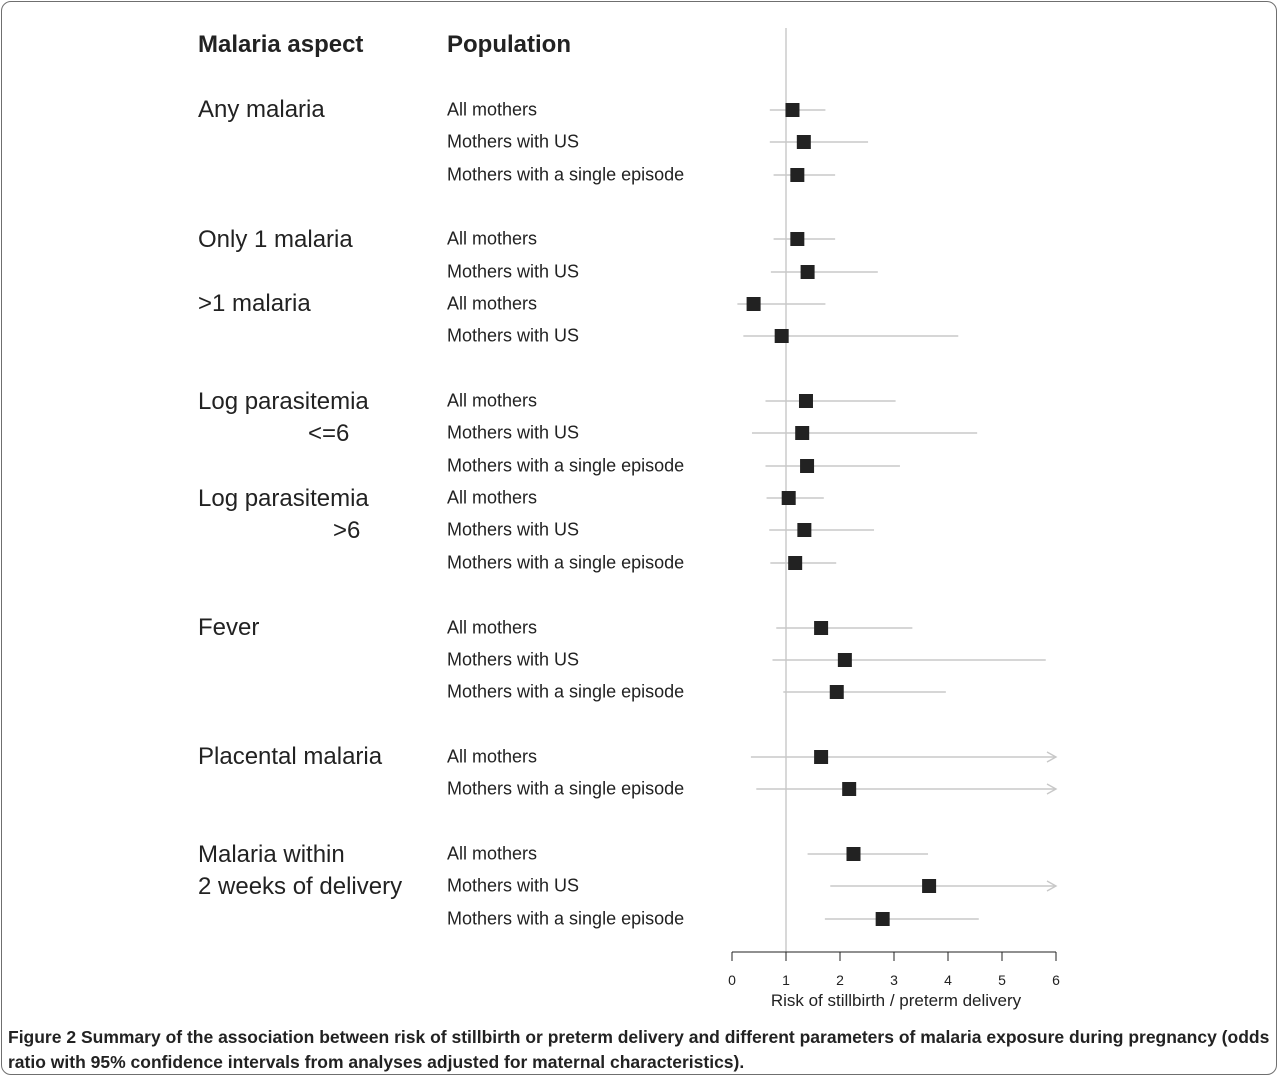  Describe the element at coordinates (254, 303) in the screenshot. I see `group-label-more-than-1-malaria: >1 malaria` at that location.